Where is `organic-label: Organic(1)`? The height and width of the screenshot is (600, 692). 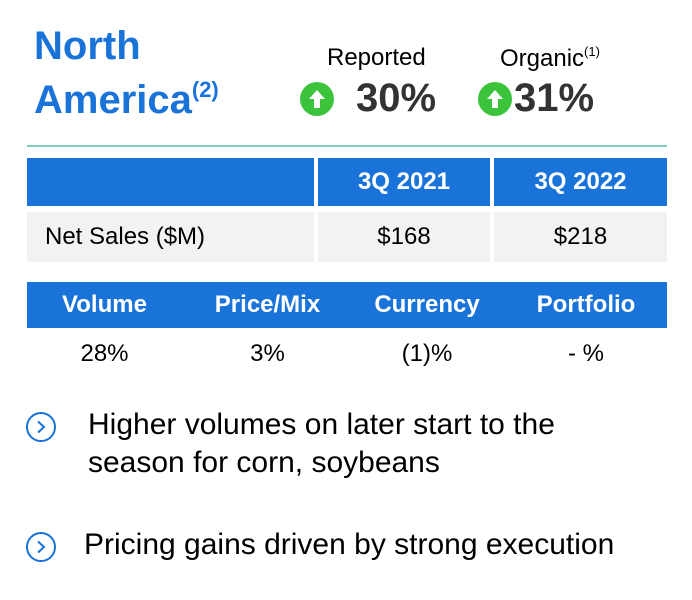
organic-label: Organic(1) is located at coordinates (550, 58).